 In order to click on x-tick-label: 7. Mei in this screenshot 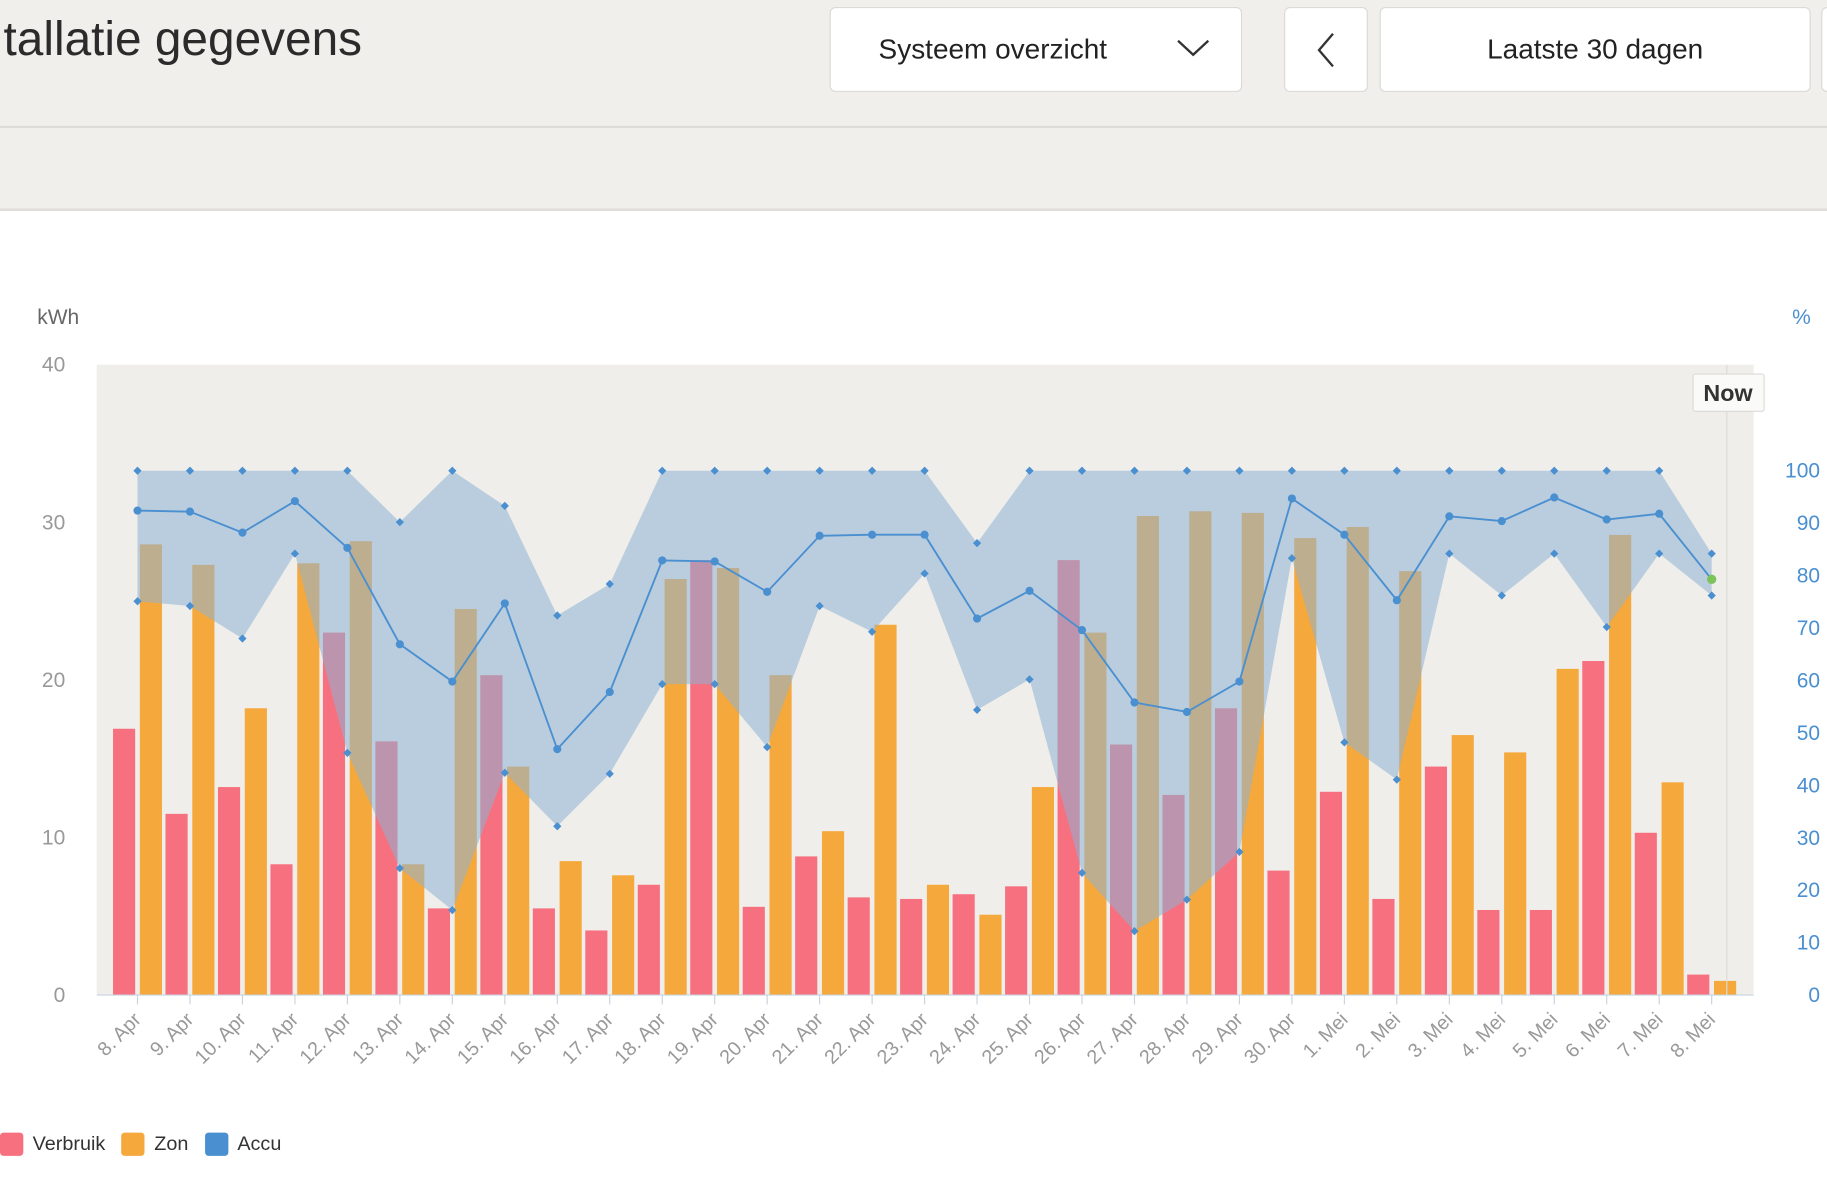, I will do `click(1641, 1036)`.